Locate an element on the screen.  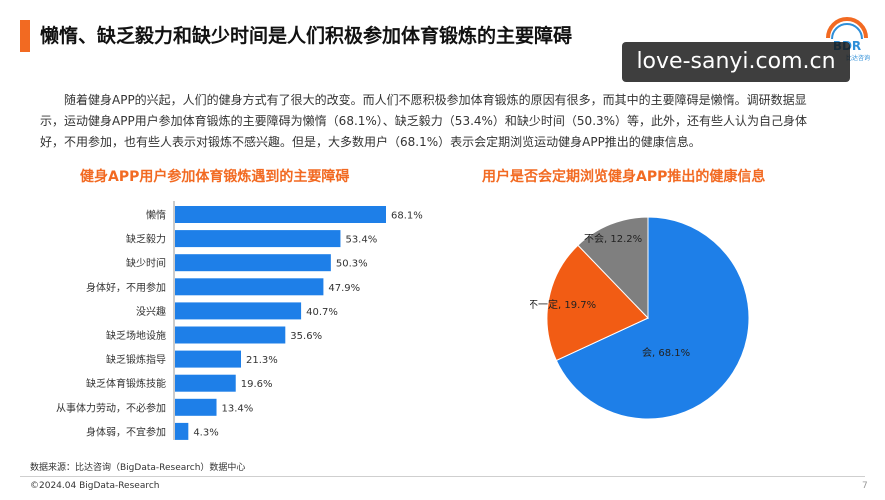
bar-value-label: 47.9% is located at coordinates (344, 288).